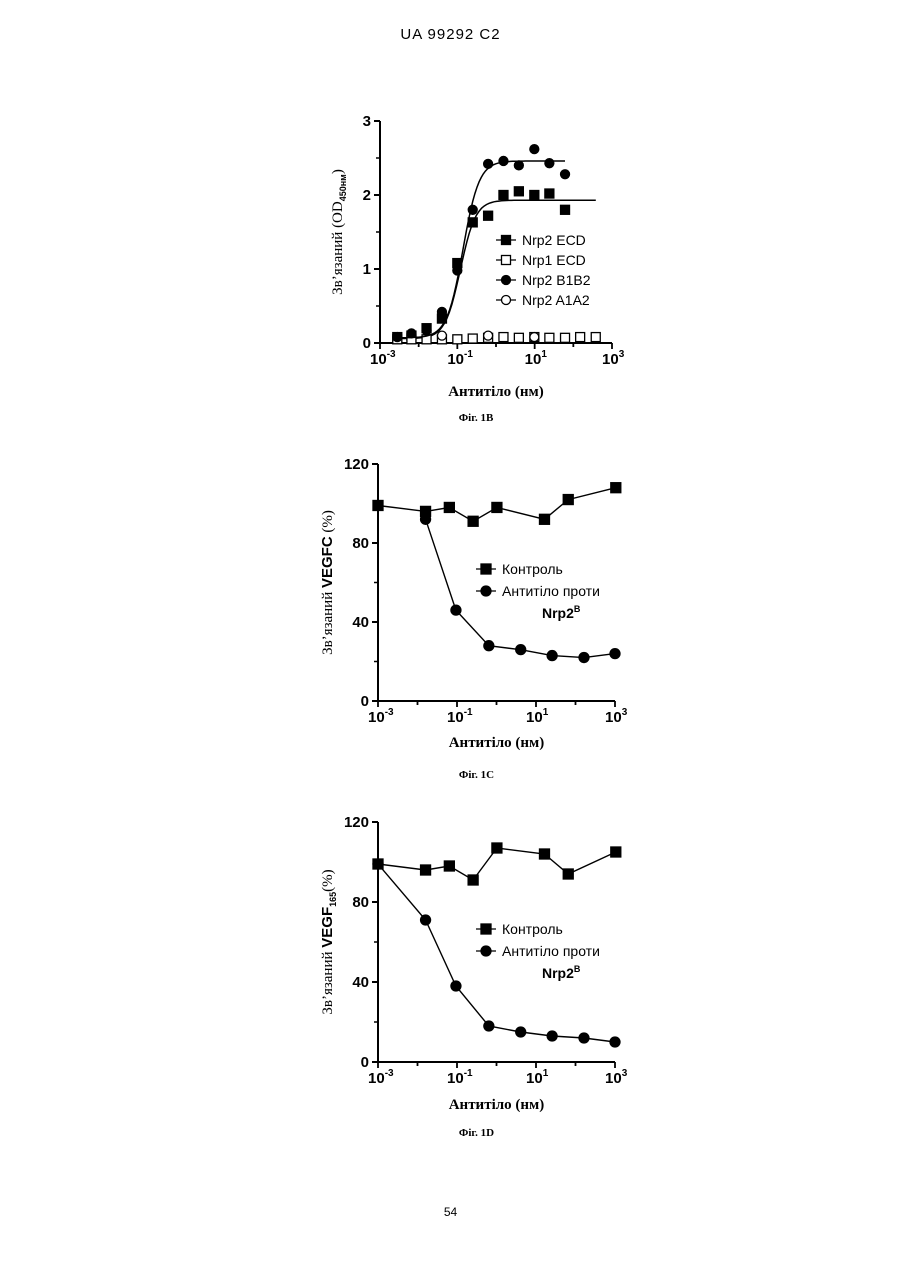  I want to click on y-axis-label: Зв’язаний VEGFC (%), so click(327, 582).